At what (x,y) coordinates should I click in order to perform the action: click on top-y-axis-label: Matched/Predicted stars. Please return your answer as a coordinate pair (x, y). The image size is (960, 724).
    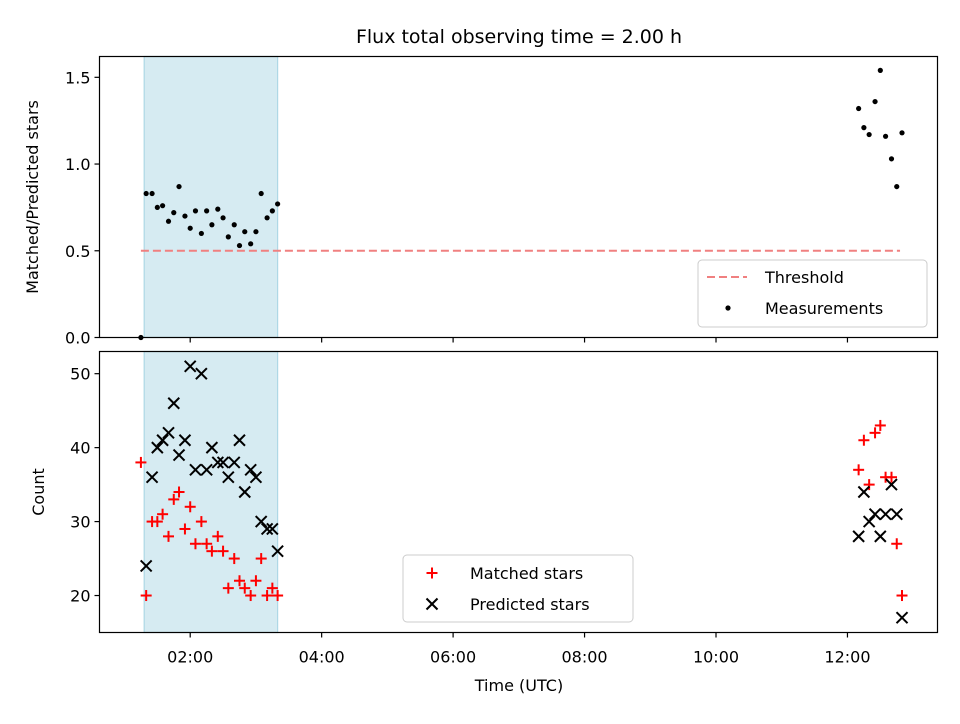
    Looking at the image, I should click on (32, 197).